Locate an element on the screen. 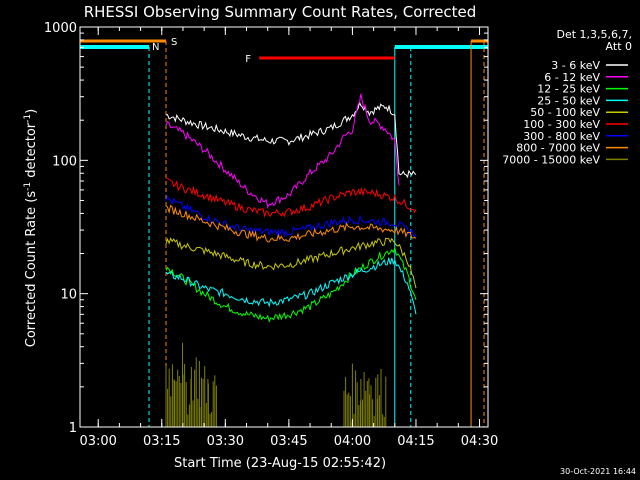 Image resolution: width=640 pixels, height=480 pixels. y-tick-label: 100 is located at coordinates (64, 161).